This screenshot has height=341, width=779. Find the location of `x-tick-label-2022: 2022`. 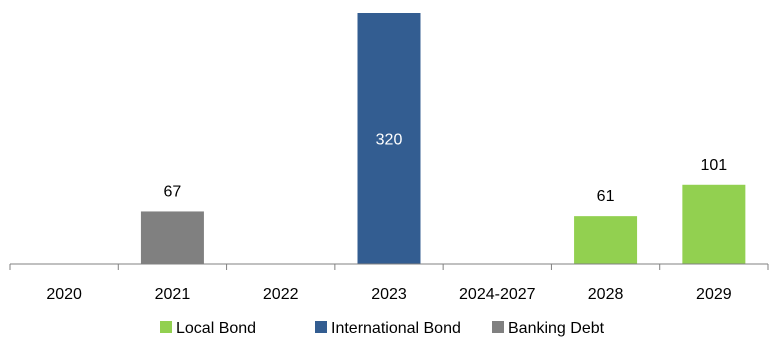

x-tick-label-2022: 2022 is located at coordinates (281, 294).